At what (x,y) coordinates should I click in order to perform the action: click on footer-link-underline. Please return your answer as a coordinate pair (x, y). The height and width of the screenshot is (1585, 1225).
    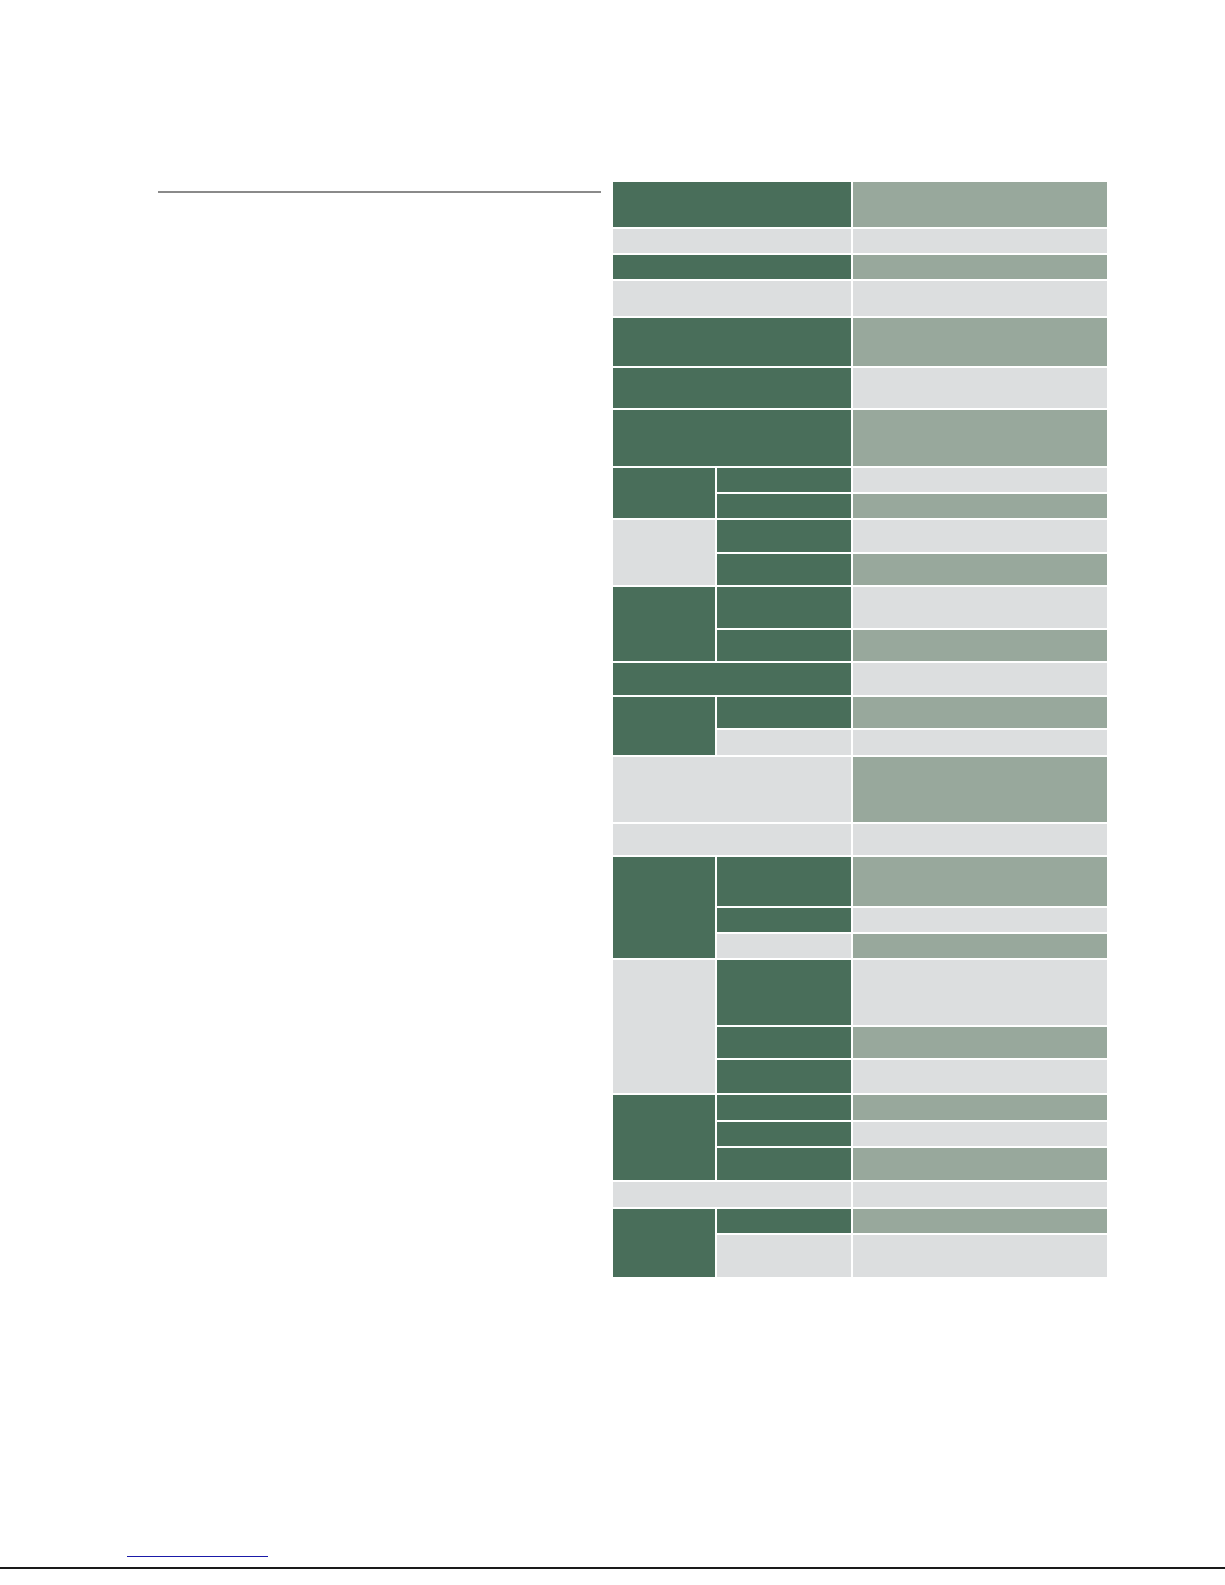
    Looking at the image, I should click on (197, 1556).